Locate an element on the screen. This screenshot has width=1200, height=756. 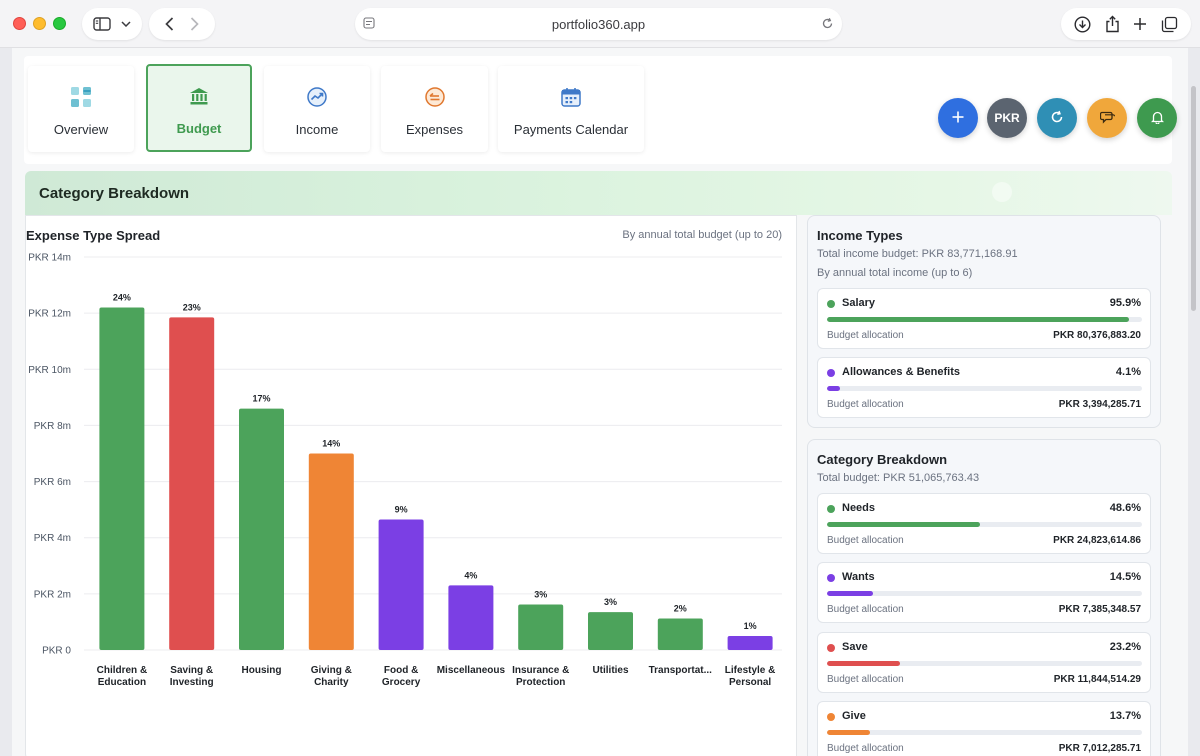
bar-percent-label: 9% is located at coordinates (401, 509).